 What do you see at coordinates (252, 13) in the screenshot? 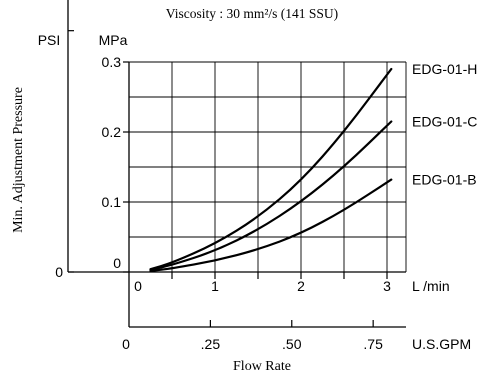
I see `chart-title: Viscosity : 30 mm²/s (141 SSU)` at bounding box center [252, 13].